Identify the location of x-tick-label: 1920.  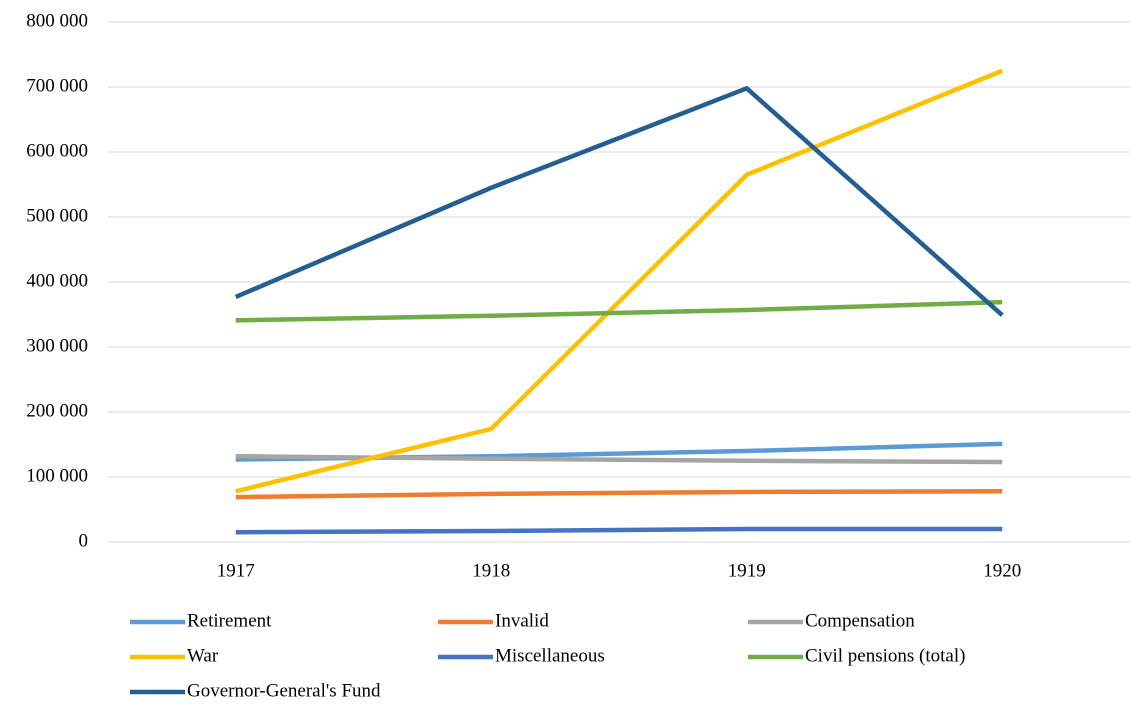
(1002, 570).